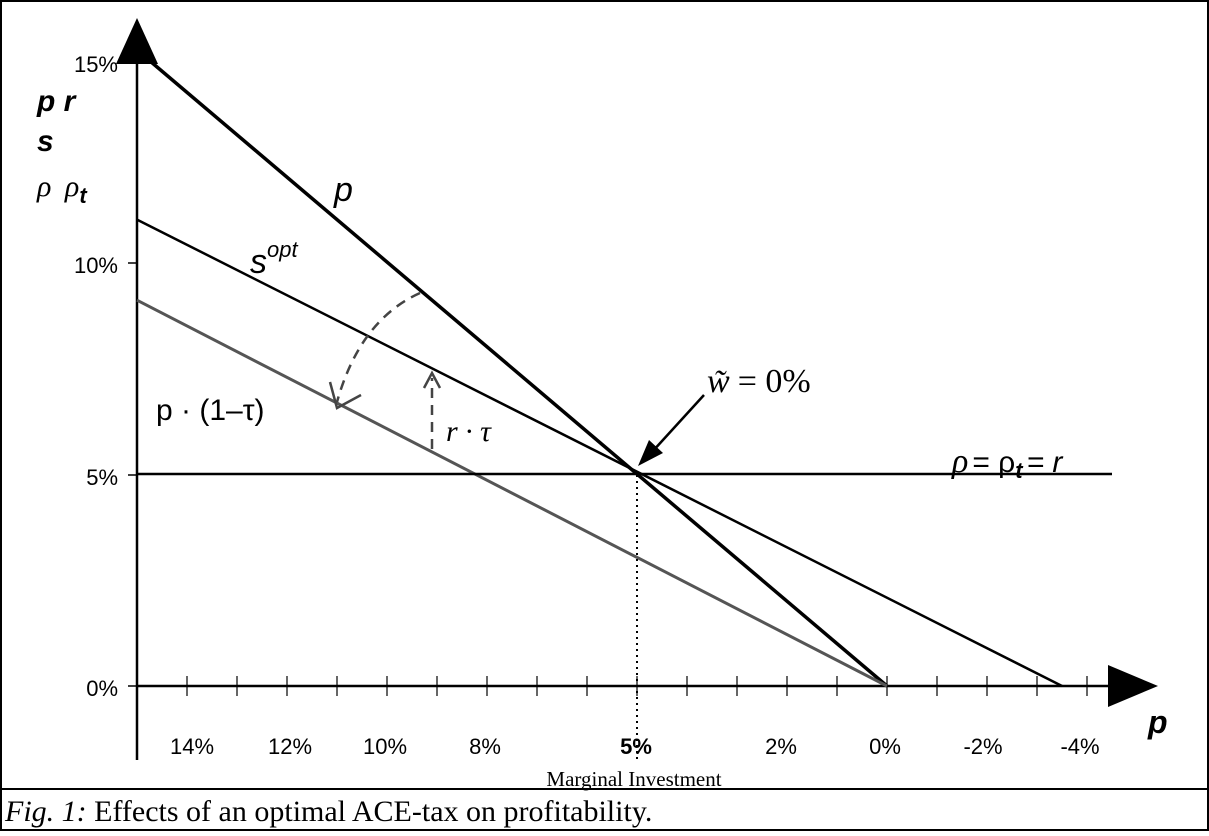 The image size is (1209, 836). Describe the element at coordinates (192, 746) in the screenshot. I see `x-tick-label: 14%` at that location.